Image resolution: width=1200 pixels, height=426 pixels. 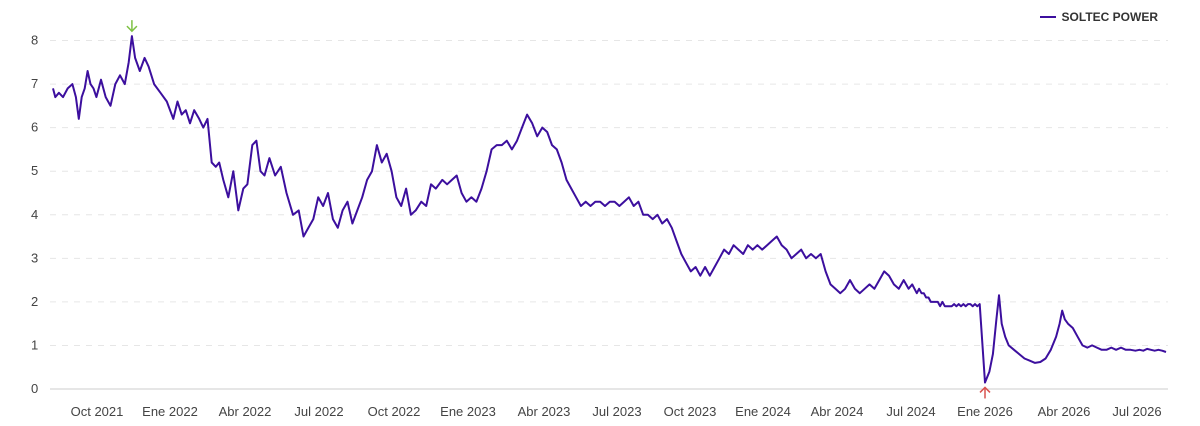 I want to click on high-arrow-icon, so click(x=132, y=26).